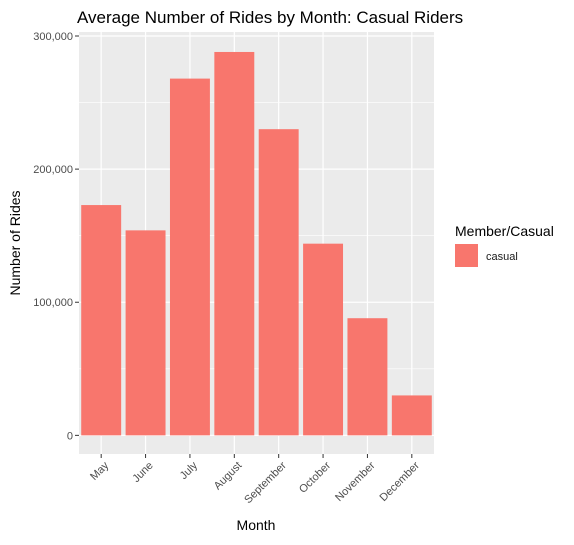 The image size is (574, 545). What do you see at coordinates (504, 245) in the screenshot?
I see `legend: Member/Casual casual` at bounding box center [504, 245].